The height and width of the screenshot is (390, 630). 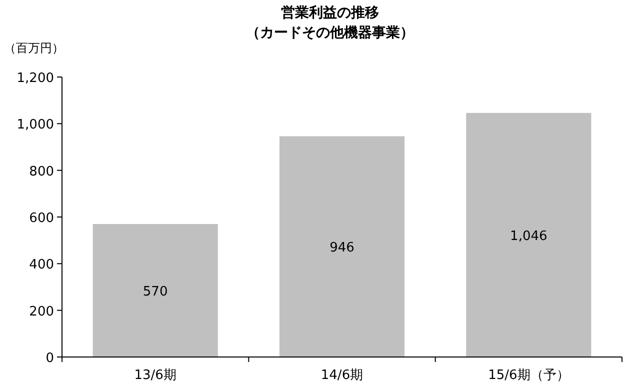 I want to click on chart-title: 営業利益の推移, so click(x=330, y=13).